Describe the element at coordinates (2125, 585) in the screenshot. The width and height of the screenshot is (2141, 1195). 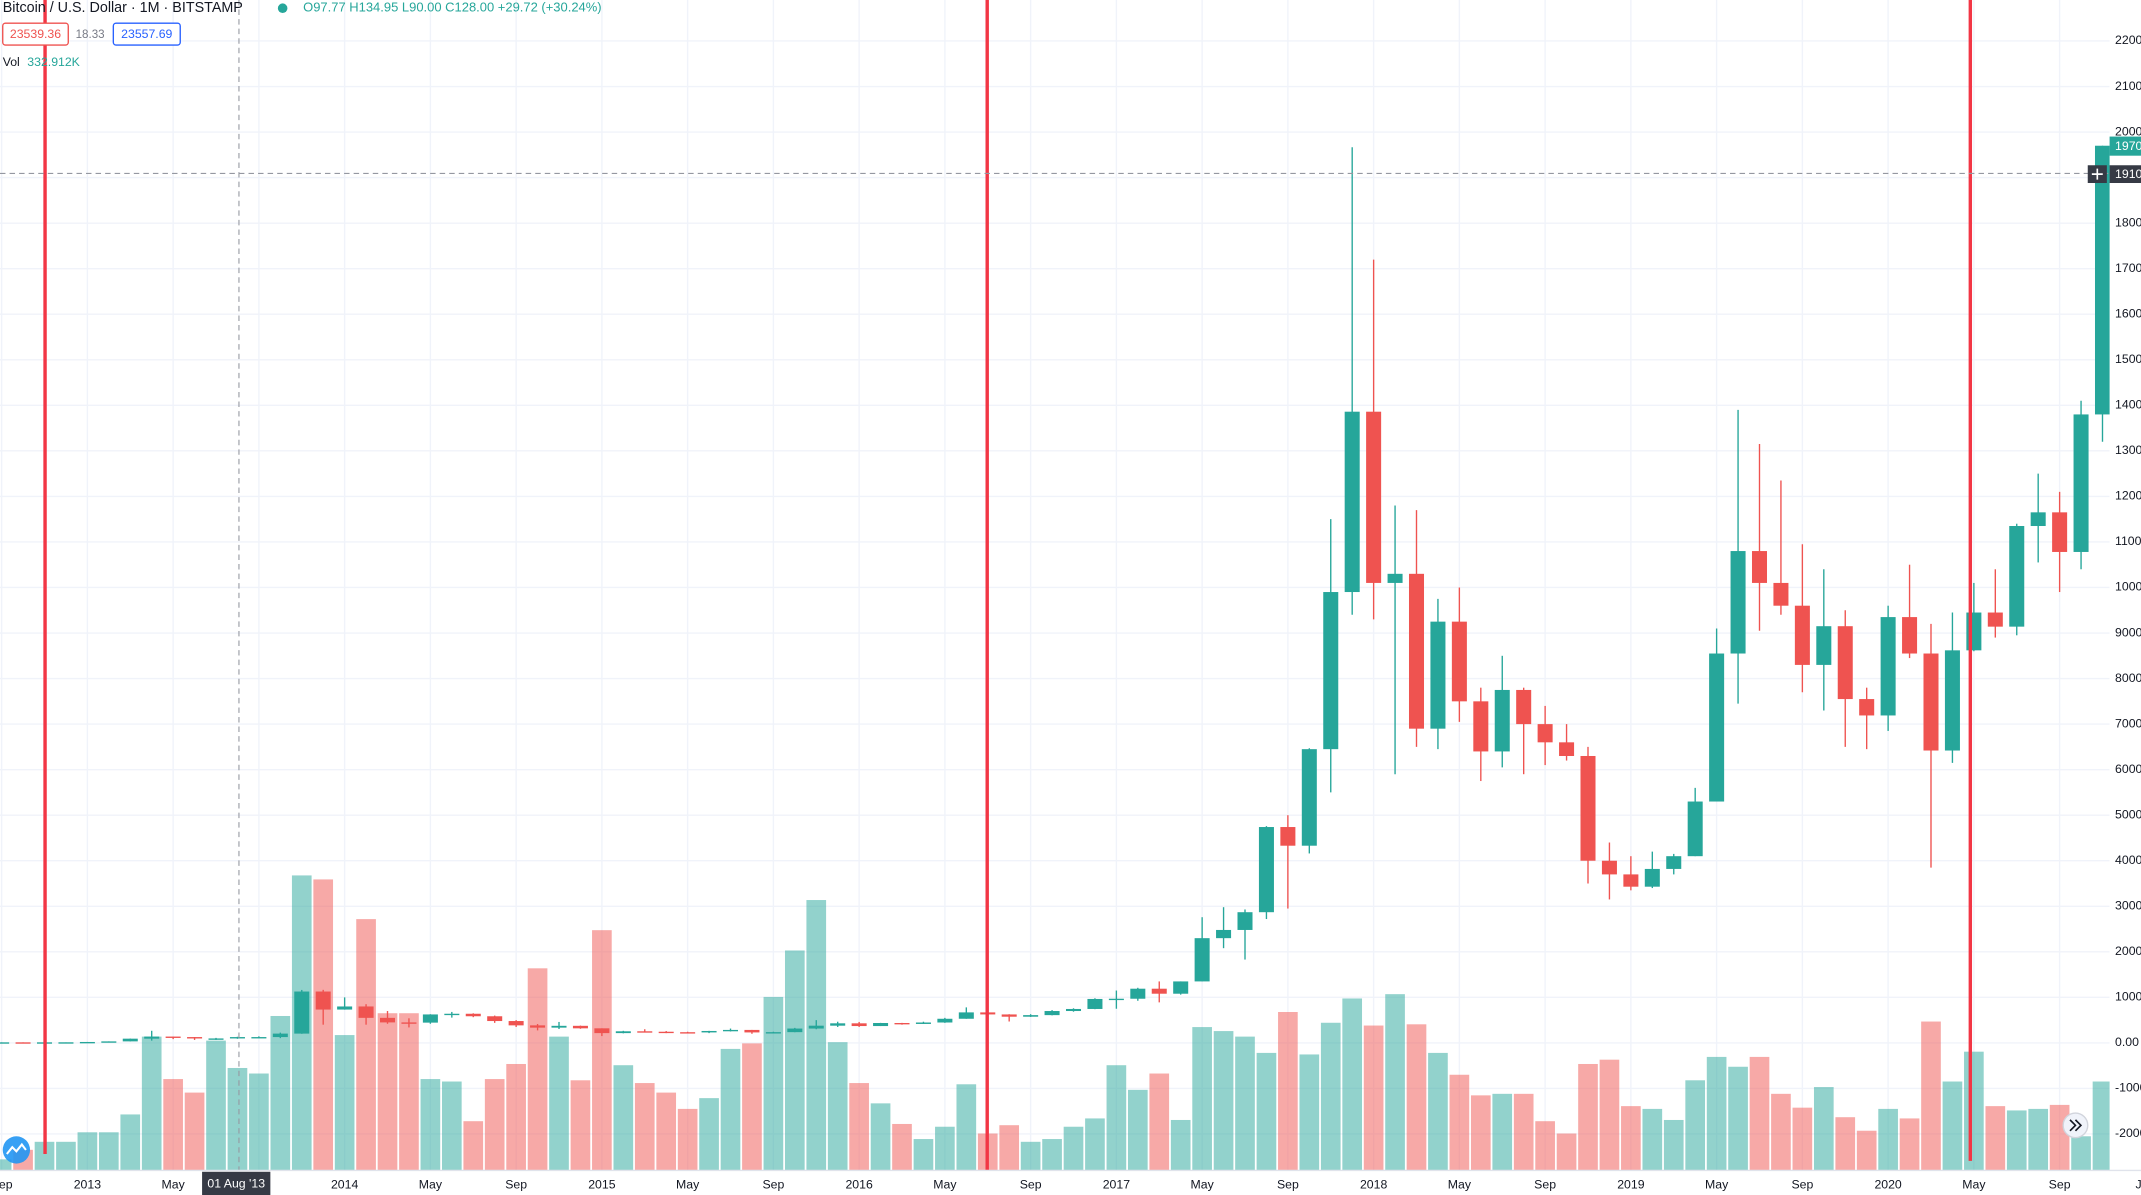
I see `price-axis-bg` at that location.